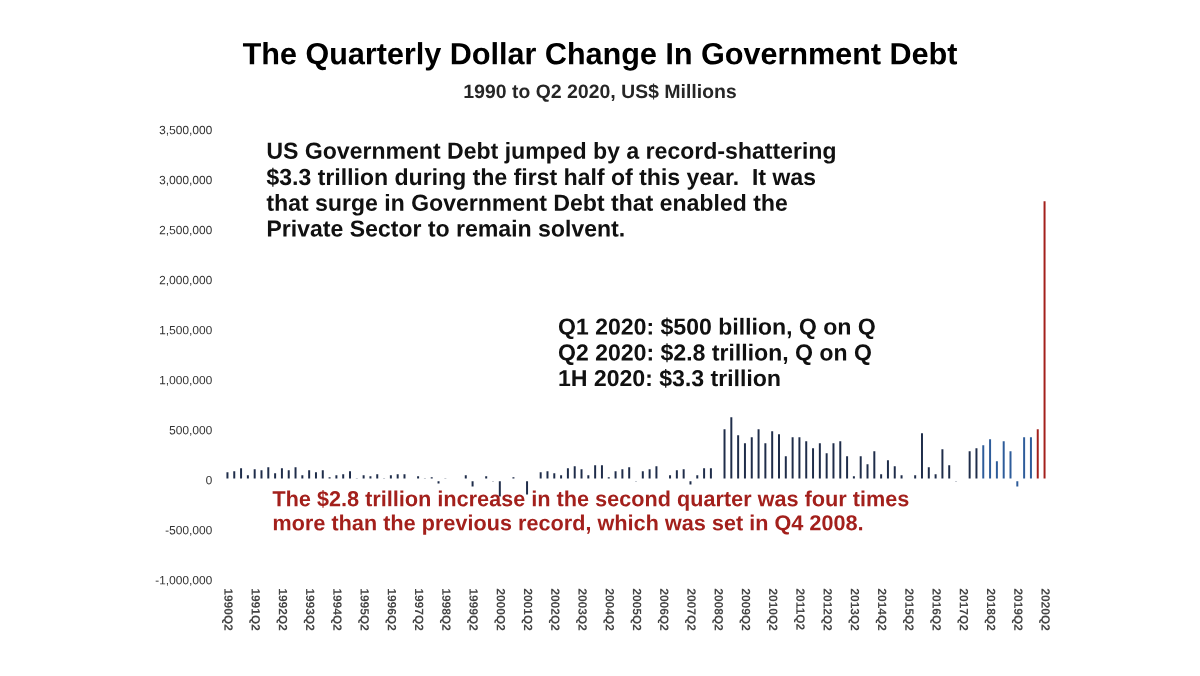  Describe the element at coordinates (550, 189) in the screenshot. I see `annotation: US Government Debt jumped by a record-shattering $3.3 trillion during the first half of this year. It was that surge in Government Debt that enabled the Private Sector to remain solvent.` at that location.